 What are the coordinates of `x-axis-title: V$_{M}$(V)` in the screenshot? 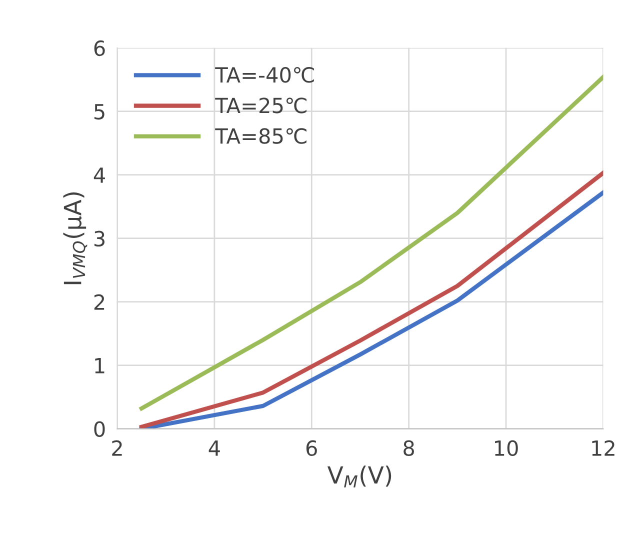 It's located at (359, 477).